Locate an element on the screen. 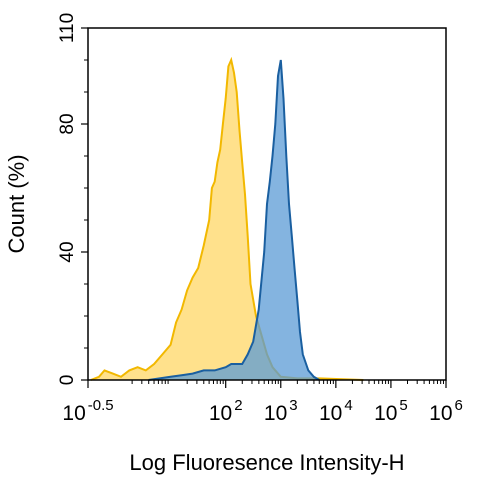 The height and width of the screenshot is (479, 486). y-tick-label: 0 is located at coordinates (67, 380).